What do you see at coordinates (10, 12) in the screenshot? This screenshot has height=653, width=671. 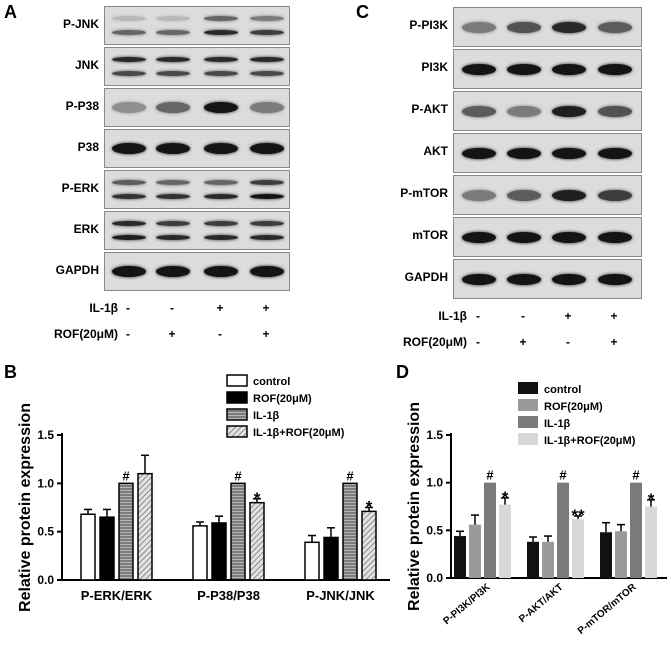 I see `panel-letter-a: A` at bounding box center [10, 12].